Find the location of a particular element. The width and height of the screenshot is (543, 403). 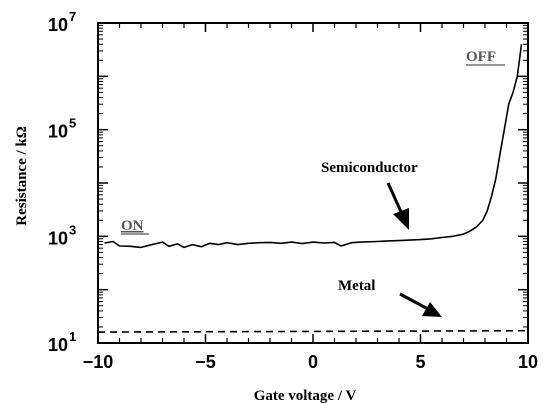

y-tick-label-exponent: 7 is located at coordinates (72, 16).